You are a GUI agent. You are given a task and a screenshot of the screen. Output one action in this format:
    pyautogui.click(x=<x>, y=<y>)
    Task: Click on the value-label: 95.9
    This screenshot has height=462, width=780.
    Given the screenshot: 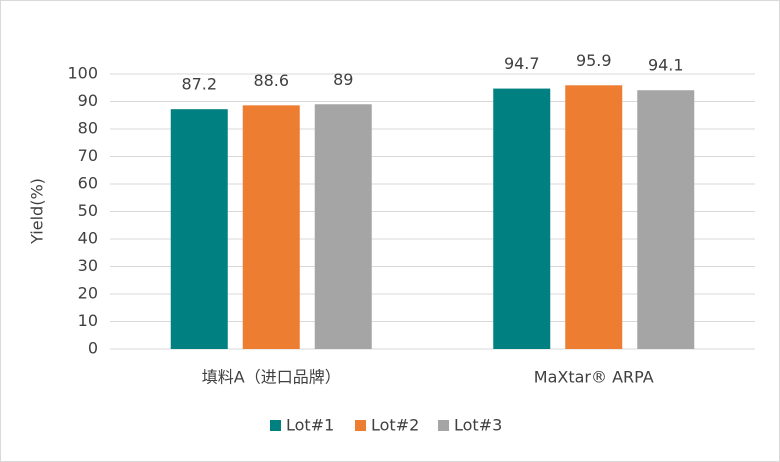 What is the action you would take?
    pyautogui.click(x=594, y=60)
    